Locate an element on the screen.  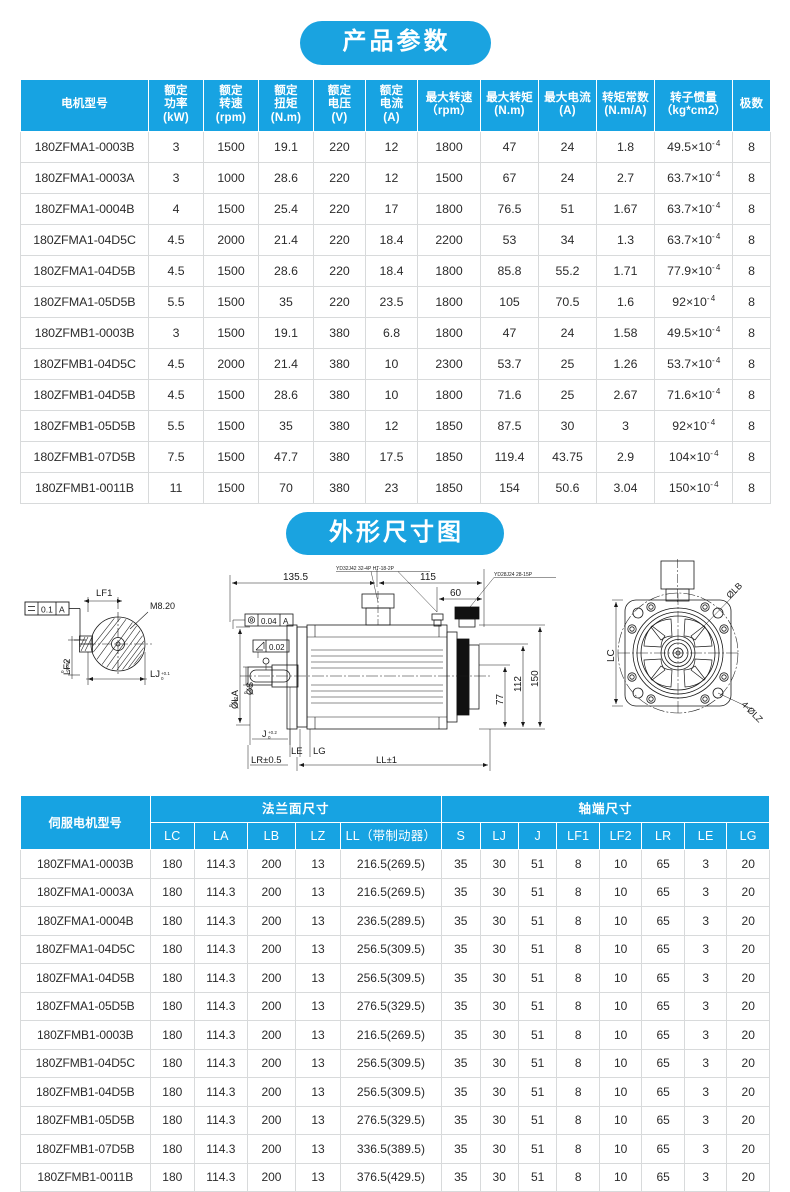
cell-rotor-inertia: 77.9×10- 4 is located at coordinates (693, 270).